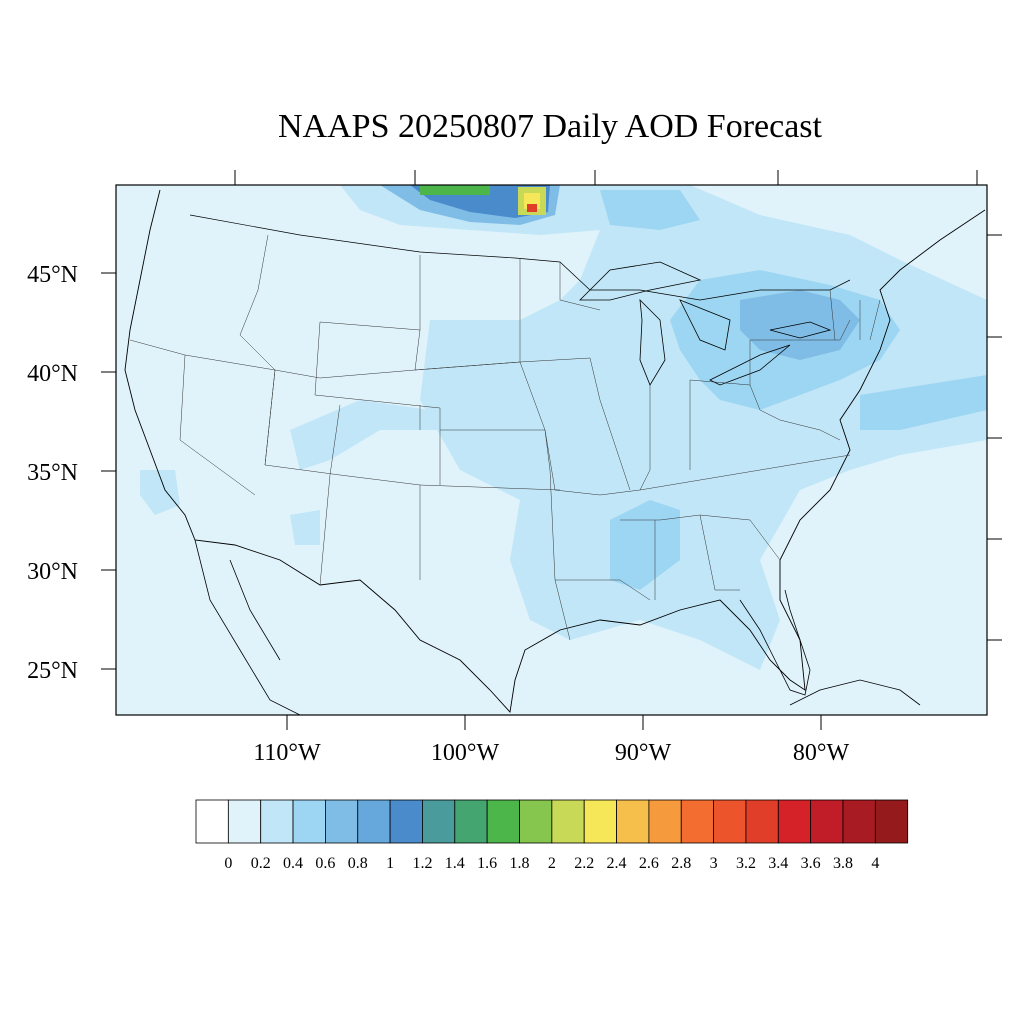 This screenshot has height=1024, width=1024. What do you see at coordinates (52, 374) in the screenshot?
I see `lat-label-40: 40°N` at bounding box center [52, 374].